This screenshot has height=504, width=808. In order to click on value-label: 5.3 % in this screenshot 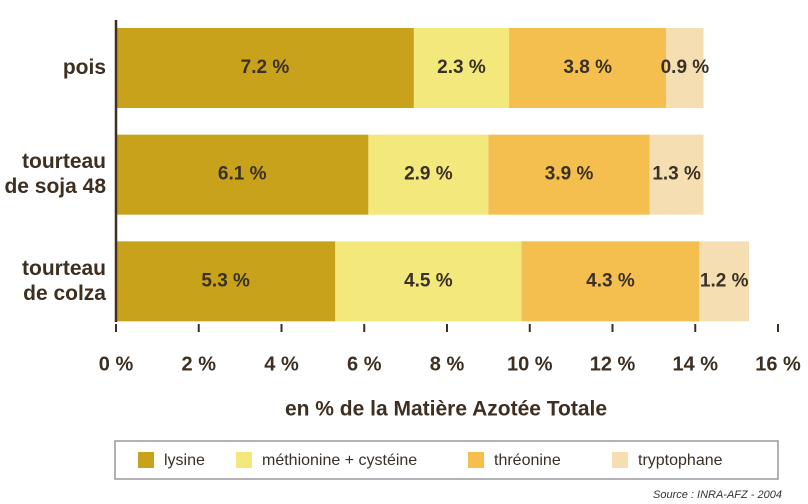, I will do `click(225, 280)`.